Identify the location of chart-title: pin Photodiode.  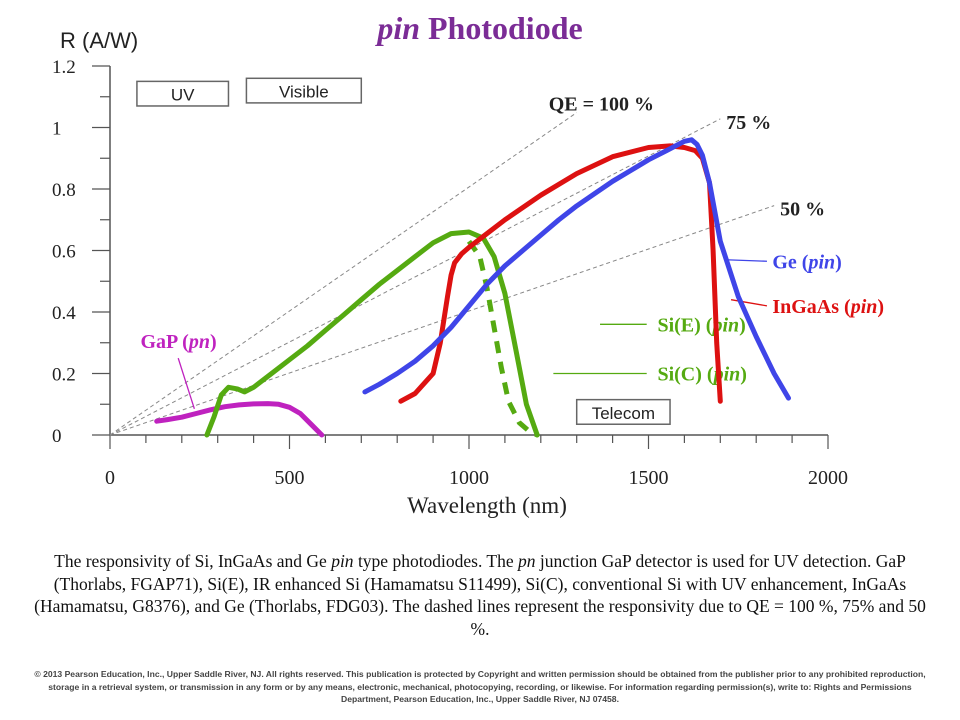
(480, 28).